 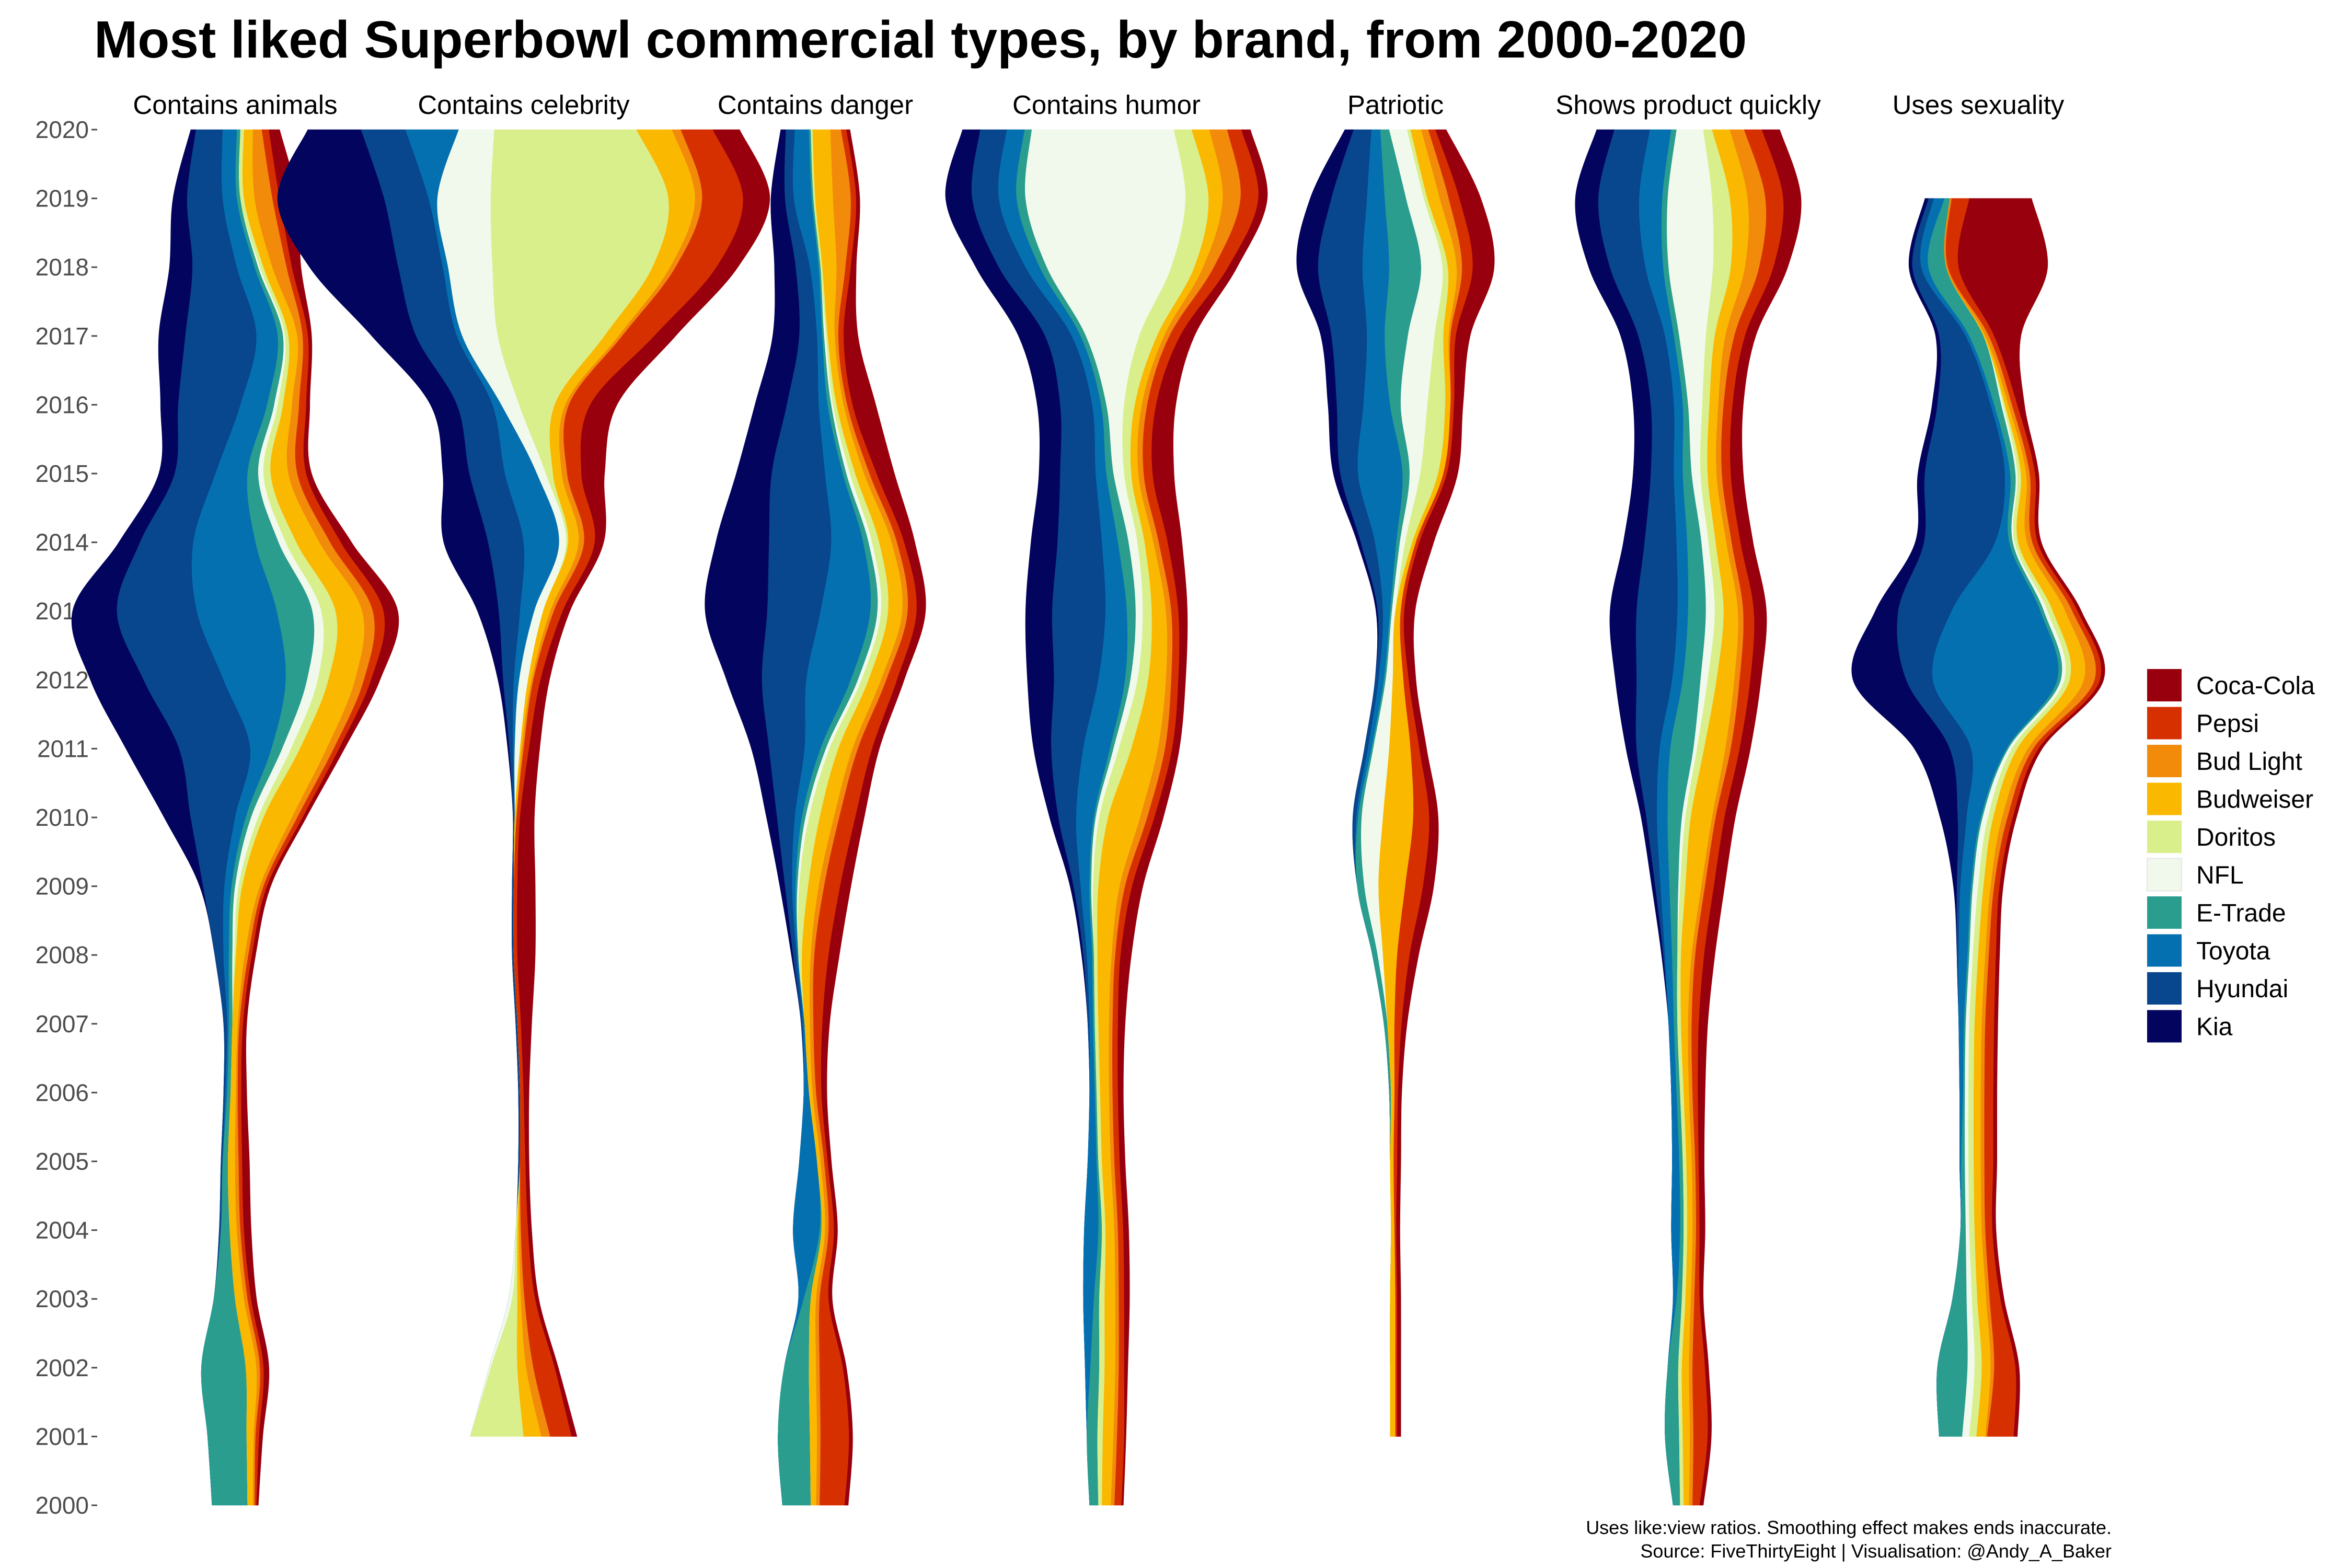 What do you see at coordinates (62, 129) in the screenshot?
I see `y-tick-label-2020: 2020` at bounding box center [62, 129].